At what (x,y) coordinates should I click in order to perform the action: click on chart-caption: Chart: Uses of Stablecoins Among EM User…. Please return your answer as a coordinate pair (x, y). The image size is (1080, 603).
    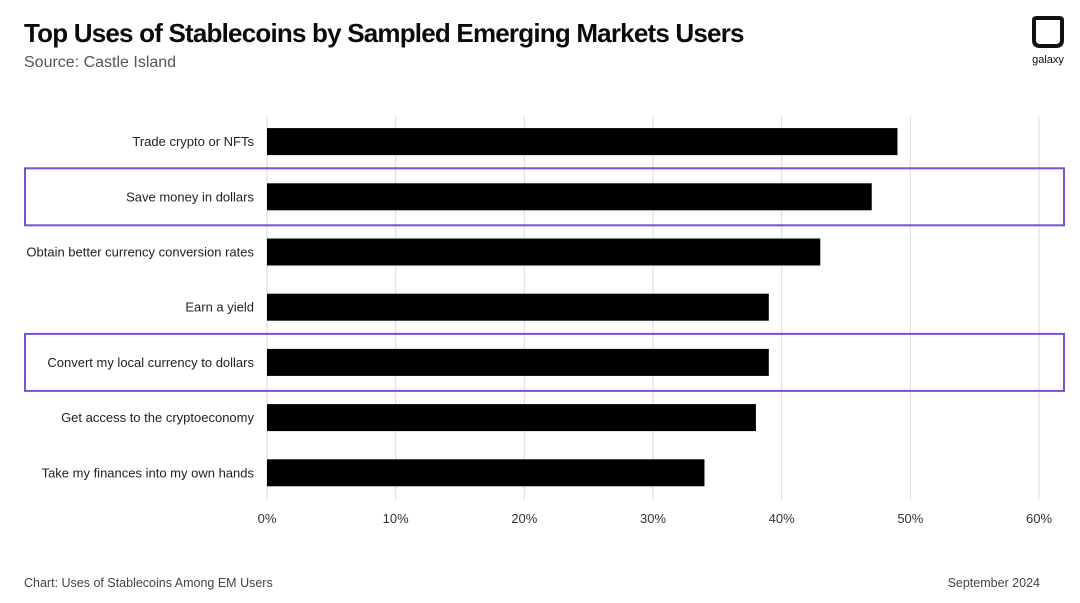
    Looking at the image, I should click on (148, 583).